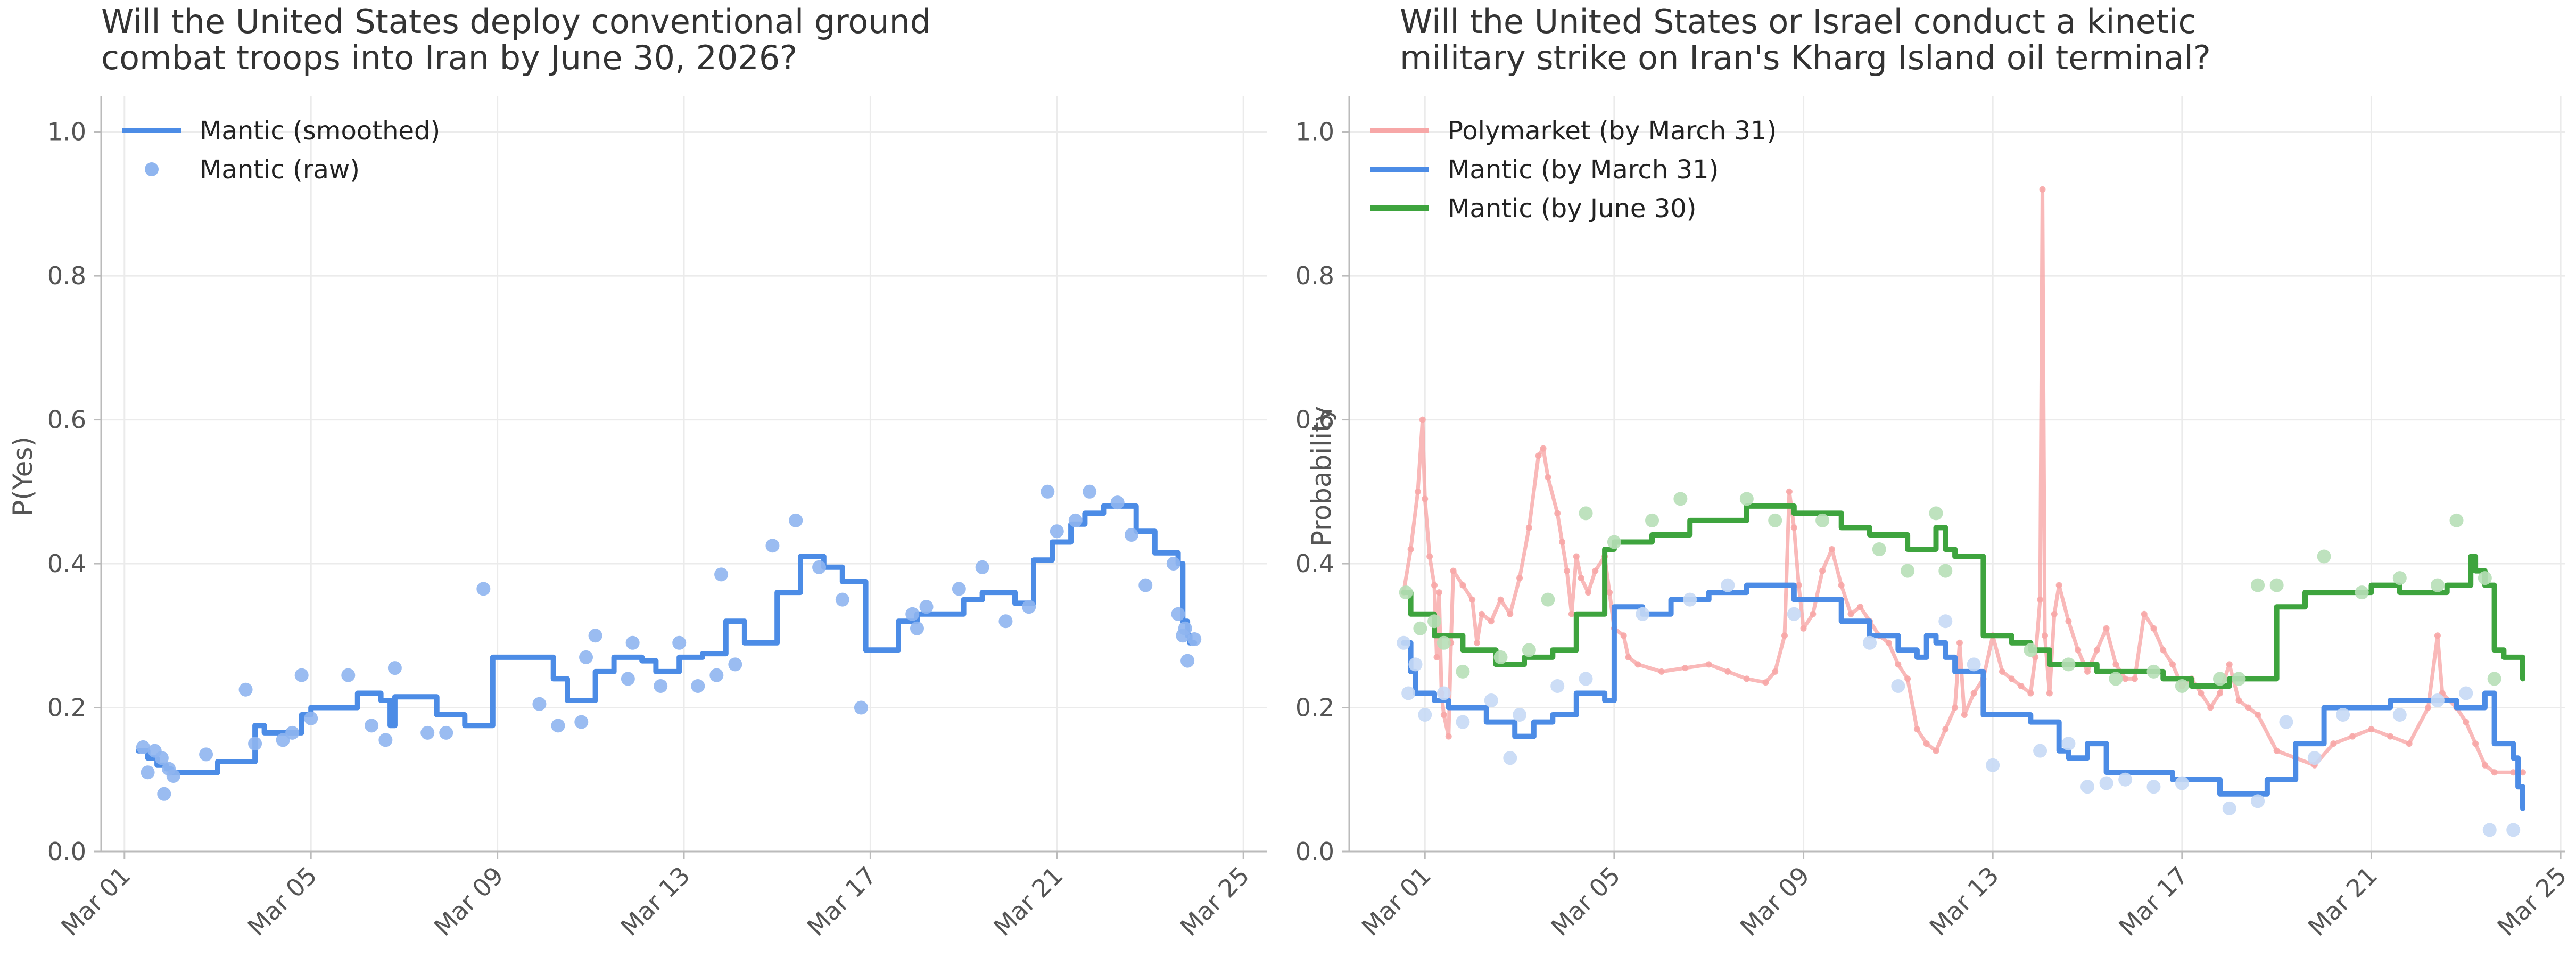 This screenshot has width=2576, height=958. Describe the element at coordinates (320, 131) in the screenshot. I see `chart-left-legend-label: Mantic (smoothed)` at that location.